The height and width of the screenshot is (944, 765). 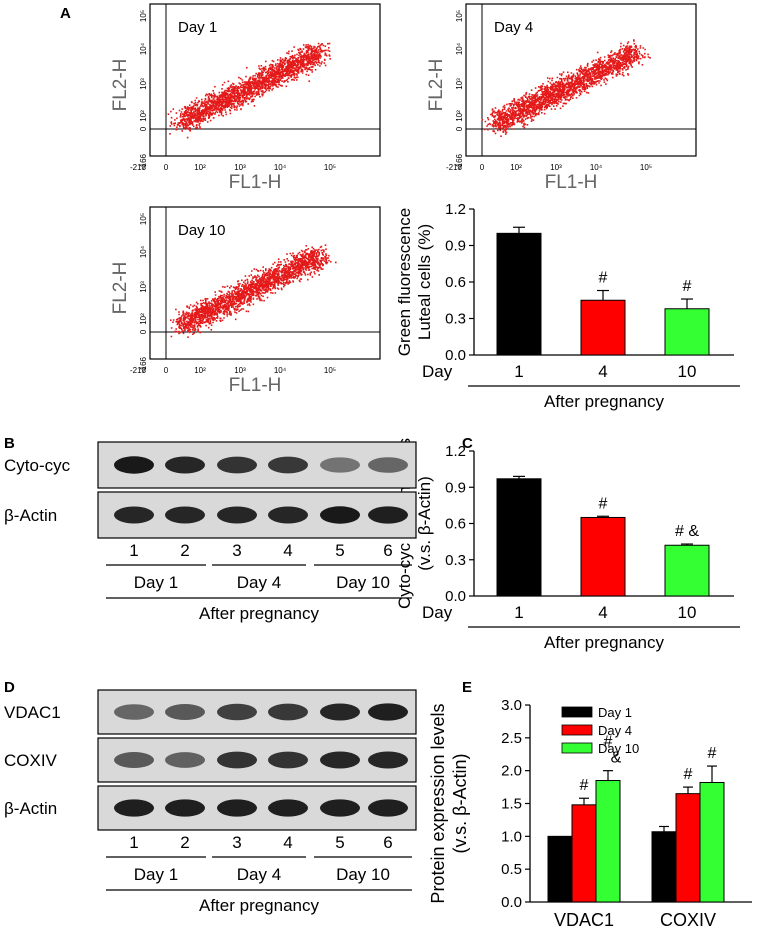 What do you see at coordinates (143, 287) in the screenshot?
I see `y-tick-label: 10³` at bounding box center [143, 287].